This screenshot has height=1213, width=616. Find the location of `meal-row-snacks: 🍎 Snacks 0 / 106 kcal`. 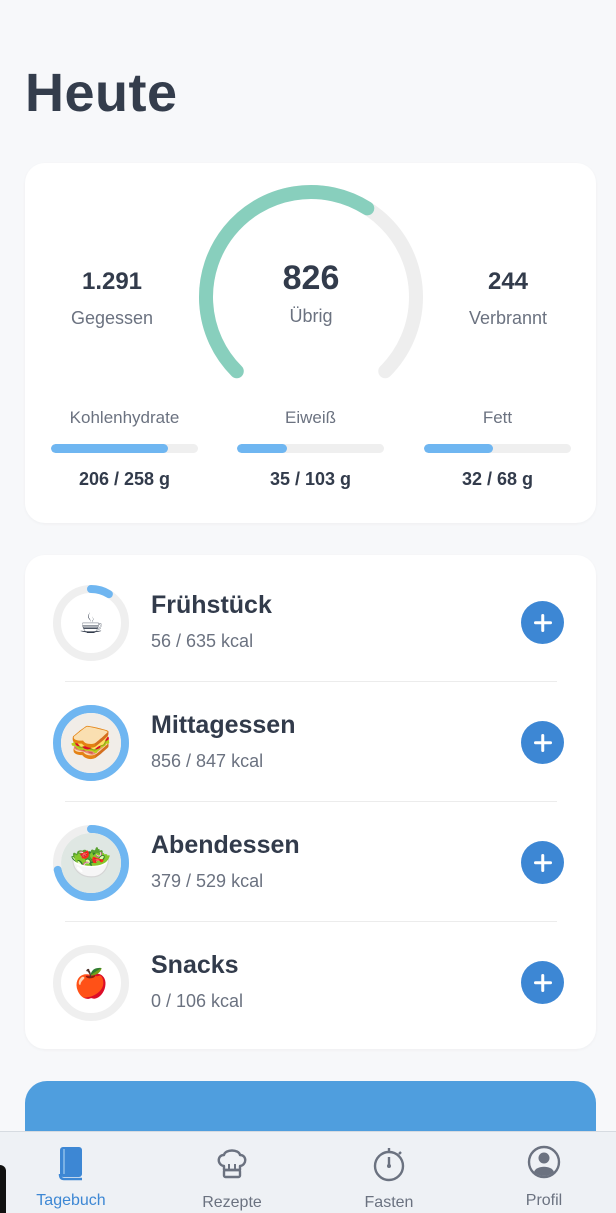

meal-row-snacks: 🍎 Snacks 0 / 106 kcal is located at coordinates (310, 975).